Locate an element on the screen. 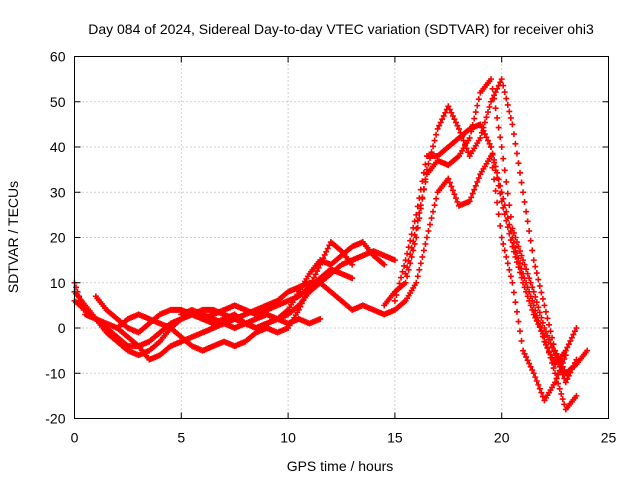 The width and height of the screenshot is (640, 480). y-tick-label: 40 is located at coordinates (58, 147).